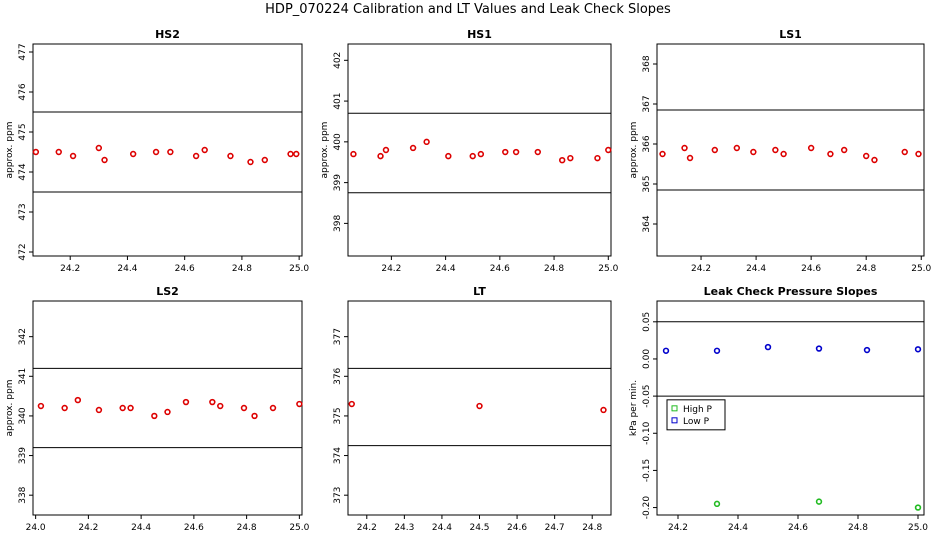  Describe the element at coordinates (338, 375) in the screenshot. I see `y-tick-label: 376` at that location.